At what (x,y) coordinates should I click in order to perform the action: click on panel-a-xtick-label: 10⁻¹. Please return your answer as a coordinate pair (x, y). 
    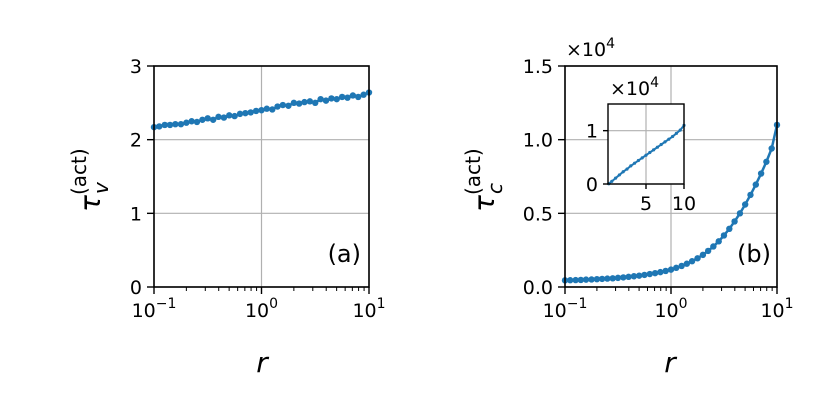
    Looking at the image, I should click on (154, 309).